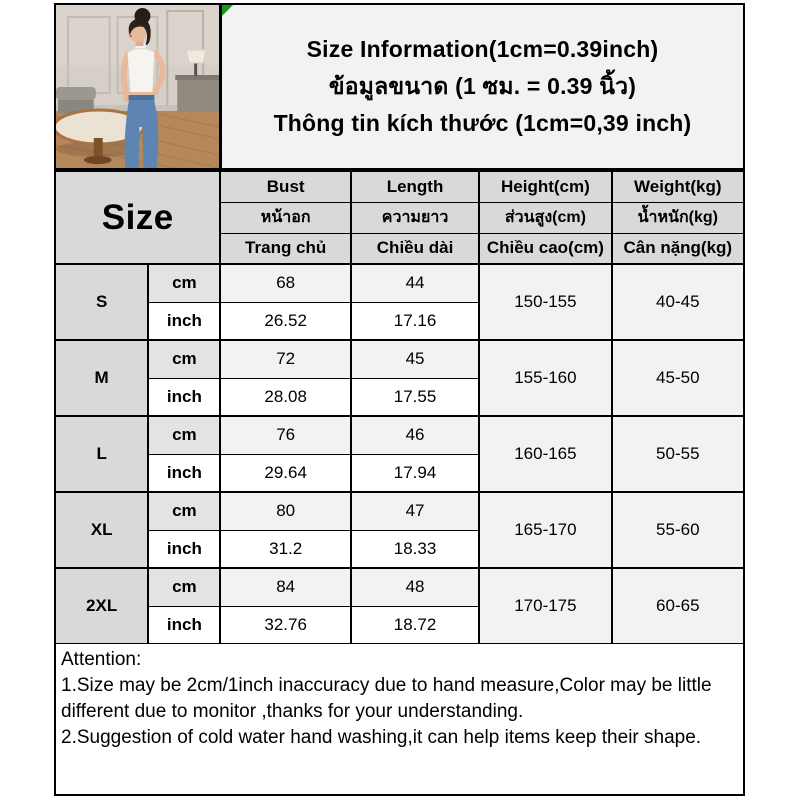  I want to click on size-label-2xl: 2XL, so click(101, 606).